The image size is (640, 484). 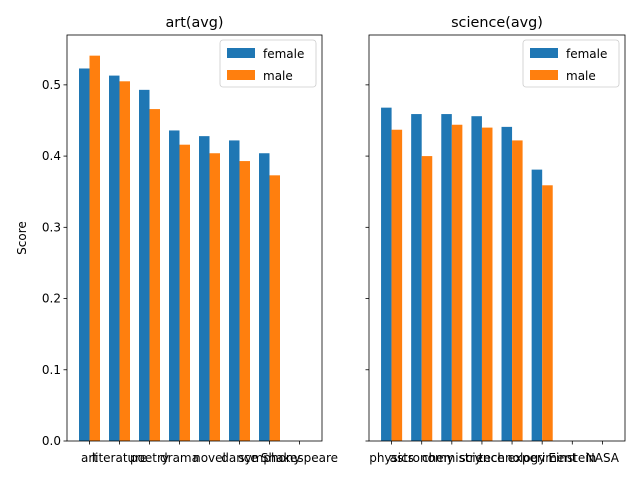 I want to click on x-tick-label: art, so click(x=89, y=458).